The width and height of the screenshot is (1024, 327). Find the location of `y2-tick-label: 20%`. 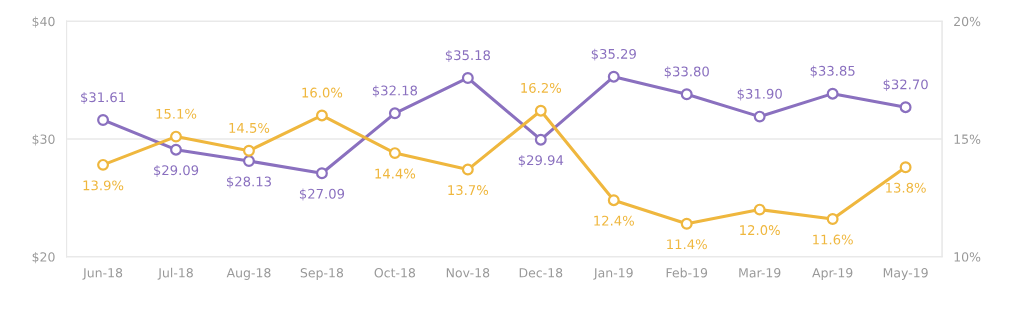

y2-tick-label: 20% is located at coordinates (967, 21).